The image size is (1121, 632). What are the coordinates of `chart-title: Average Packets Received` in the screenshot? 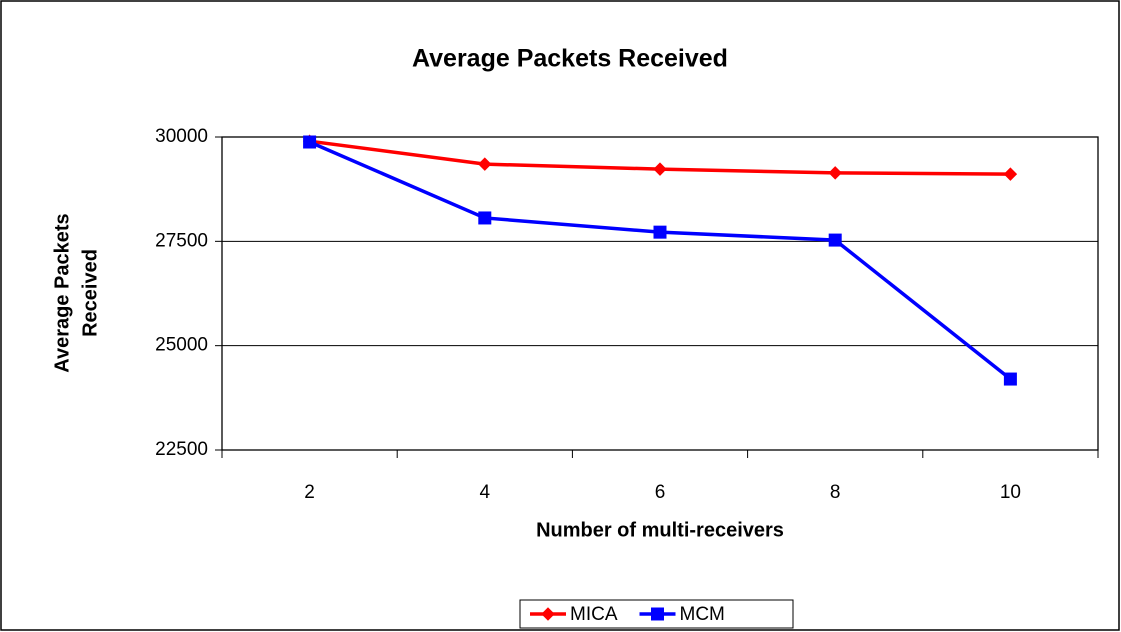 It's located at (570, 59).